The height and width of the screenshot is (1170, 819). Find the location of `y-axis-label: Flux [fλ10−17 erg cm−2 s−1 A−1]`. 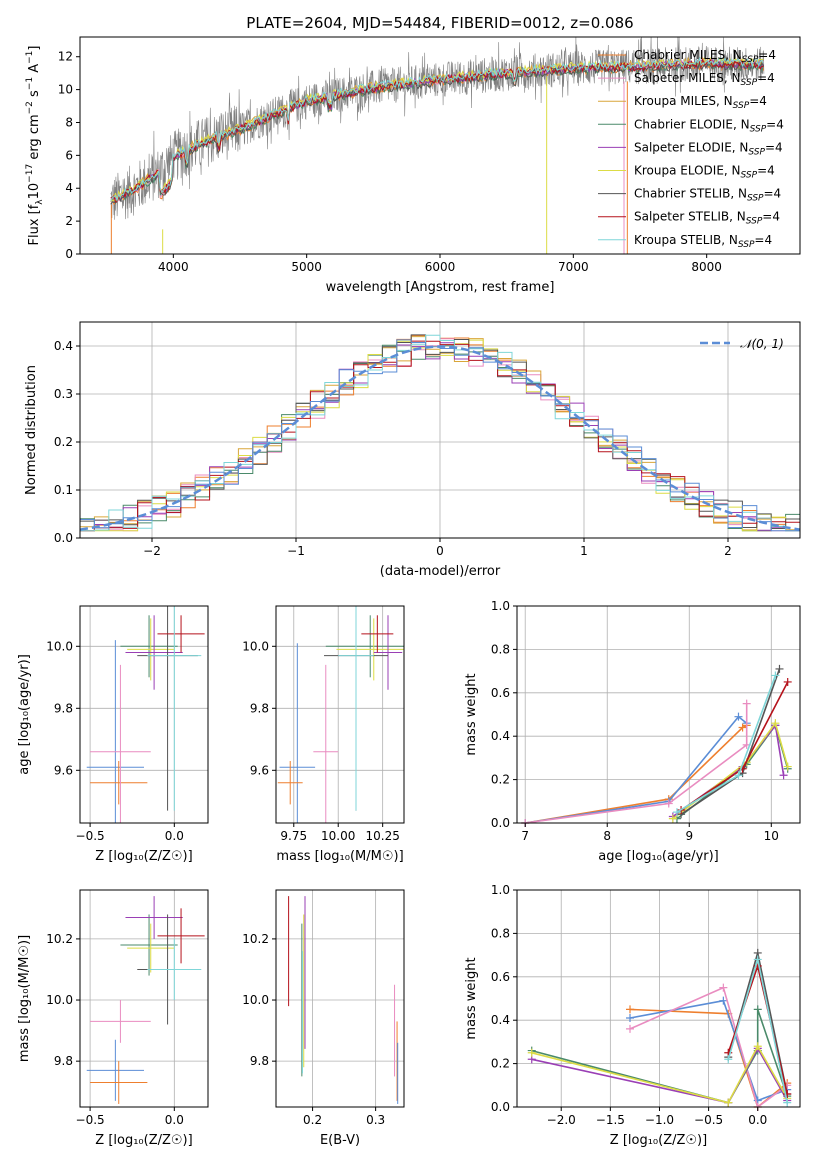

y-axis-label: Flux [fλ10−17 erg cm−2 s−1 A−1] is located at coordinates (35, 146).